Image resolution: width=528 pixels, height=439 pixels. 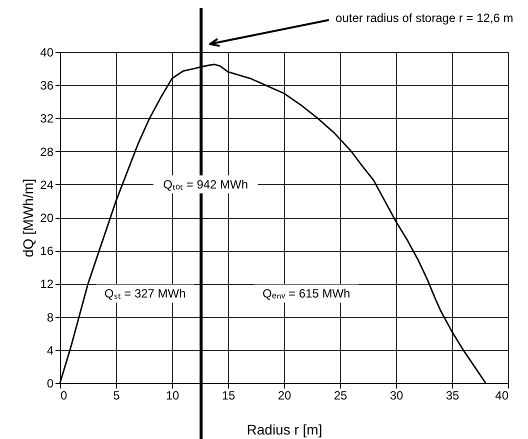 I want to click on y-tick-label: 24, so click(x=47, y=185).